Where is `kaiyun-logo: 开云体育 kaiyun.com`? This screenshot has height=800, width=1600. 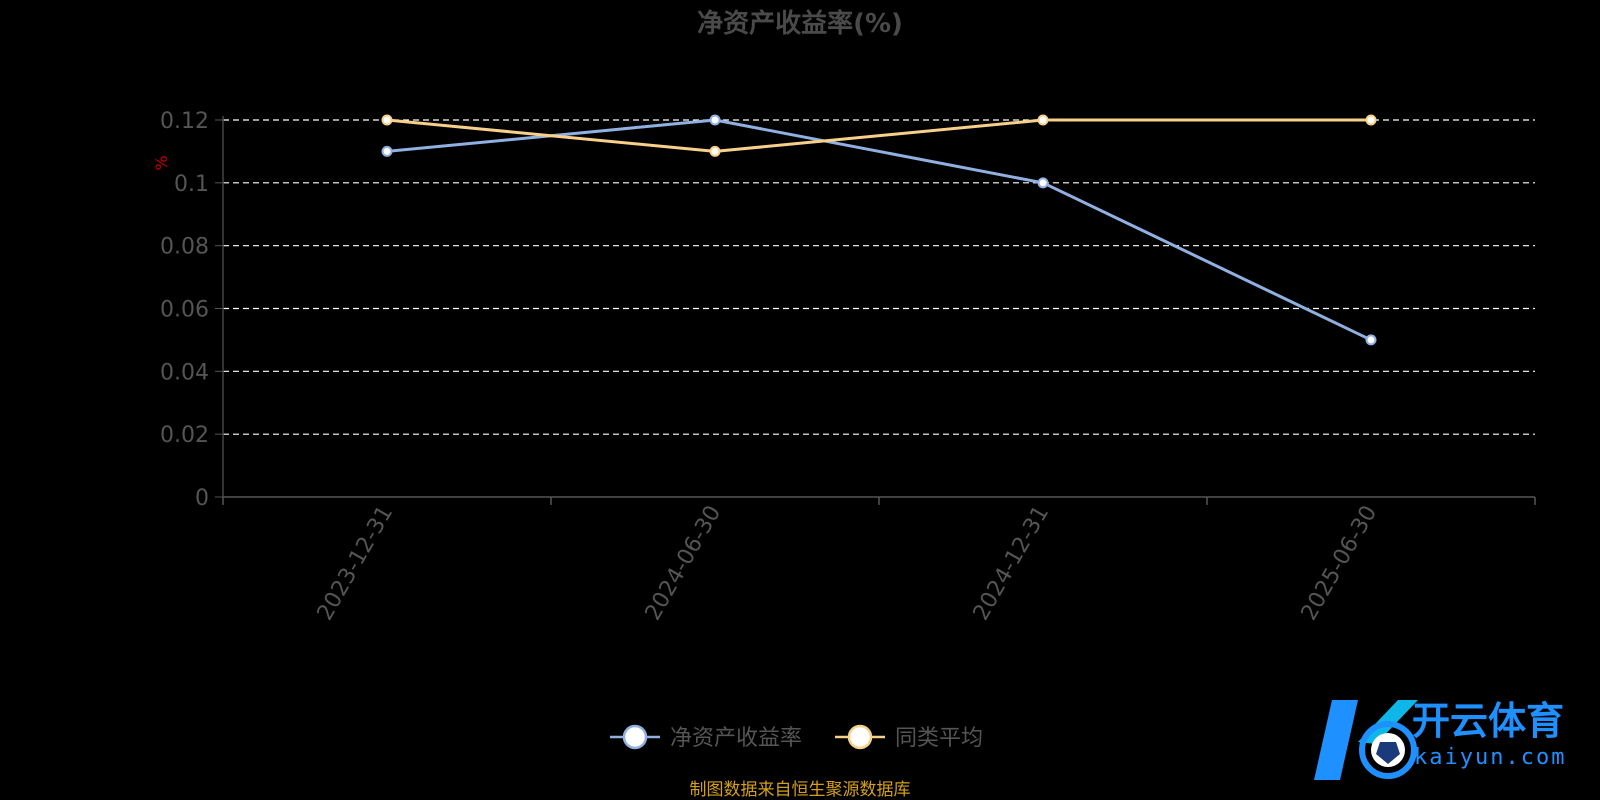 kaiyun-logo: 开云体育 kaiyun.com is located at coordinates (1440, 739).